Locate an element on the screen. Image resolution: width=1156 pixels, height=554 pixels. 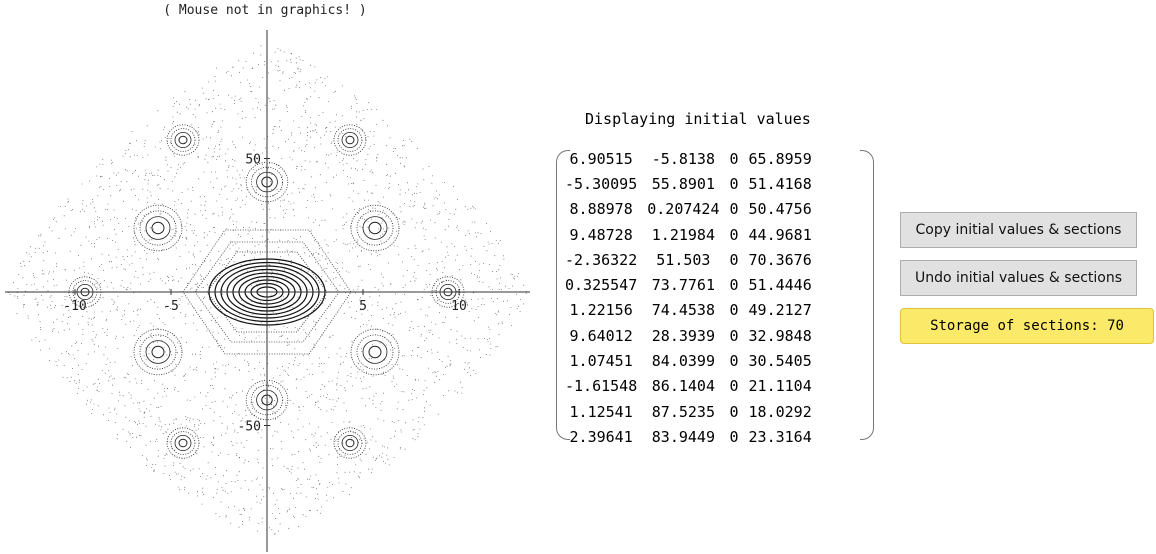
table-cell: 44.9681 is located at coordinates (780, 234).